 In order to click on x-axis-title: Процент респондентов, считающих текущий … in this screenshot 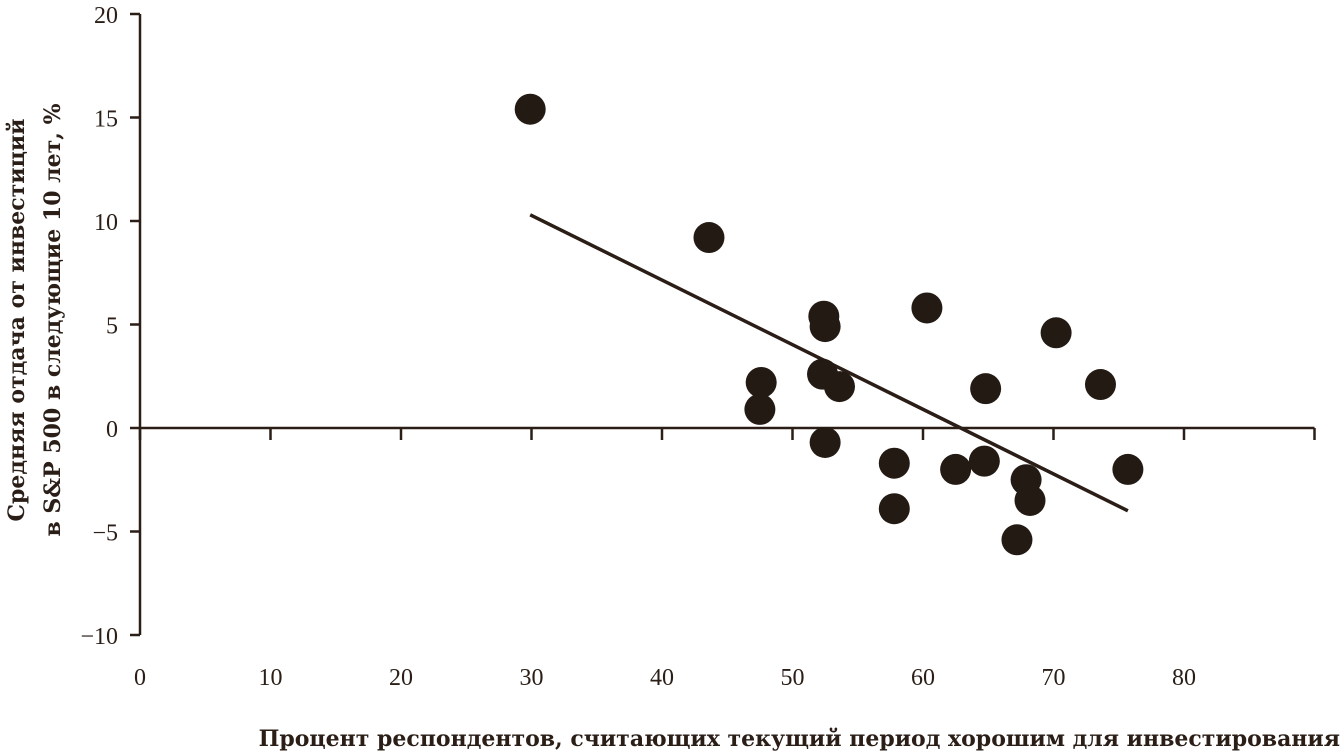, I will do `click(799, 739)`.